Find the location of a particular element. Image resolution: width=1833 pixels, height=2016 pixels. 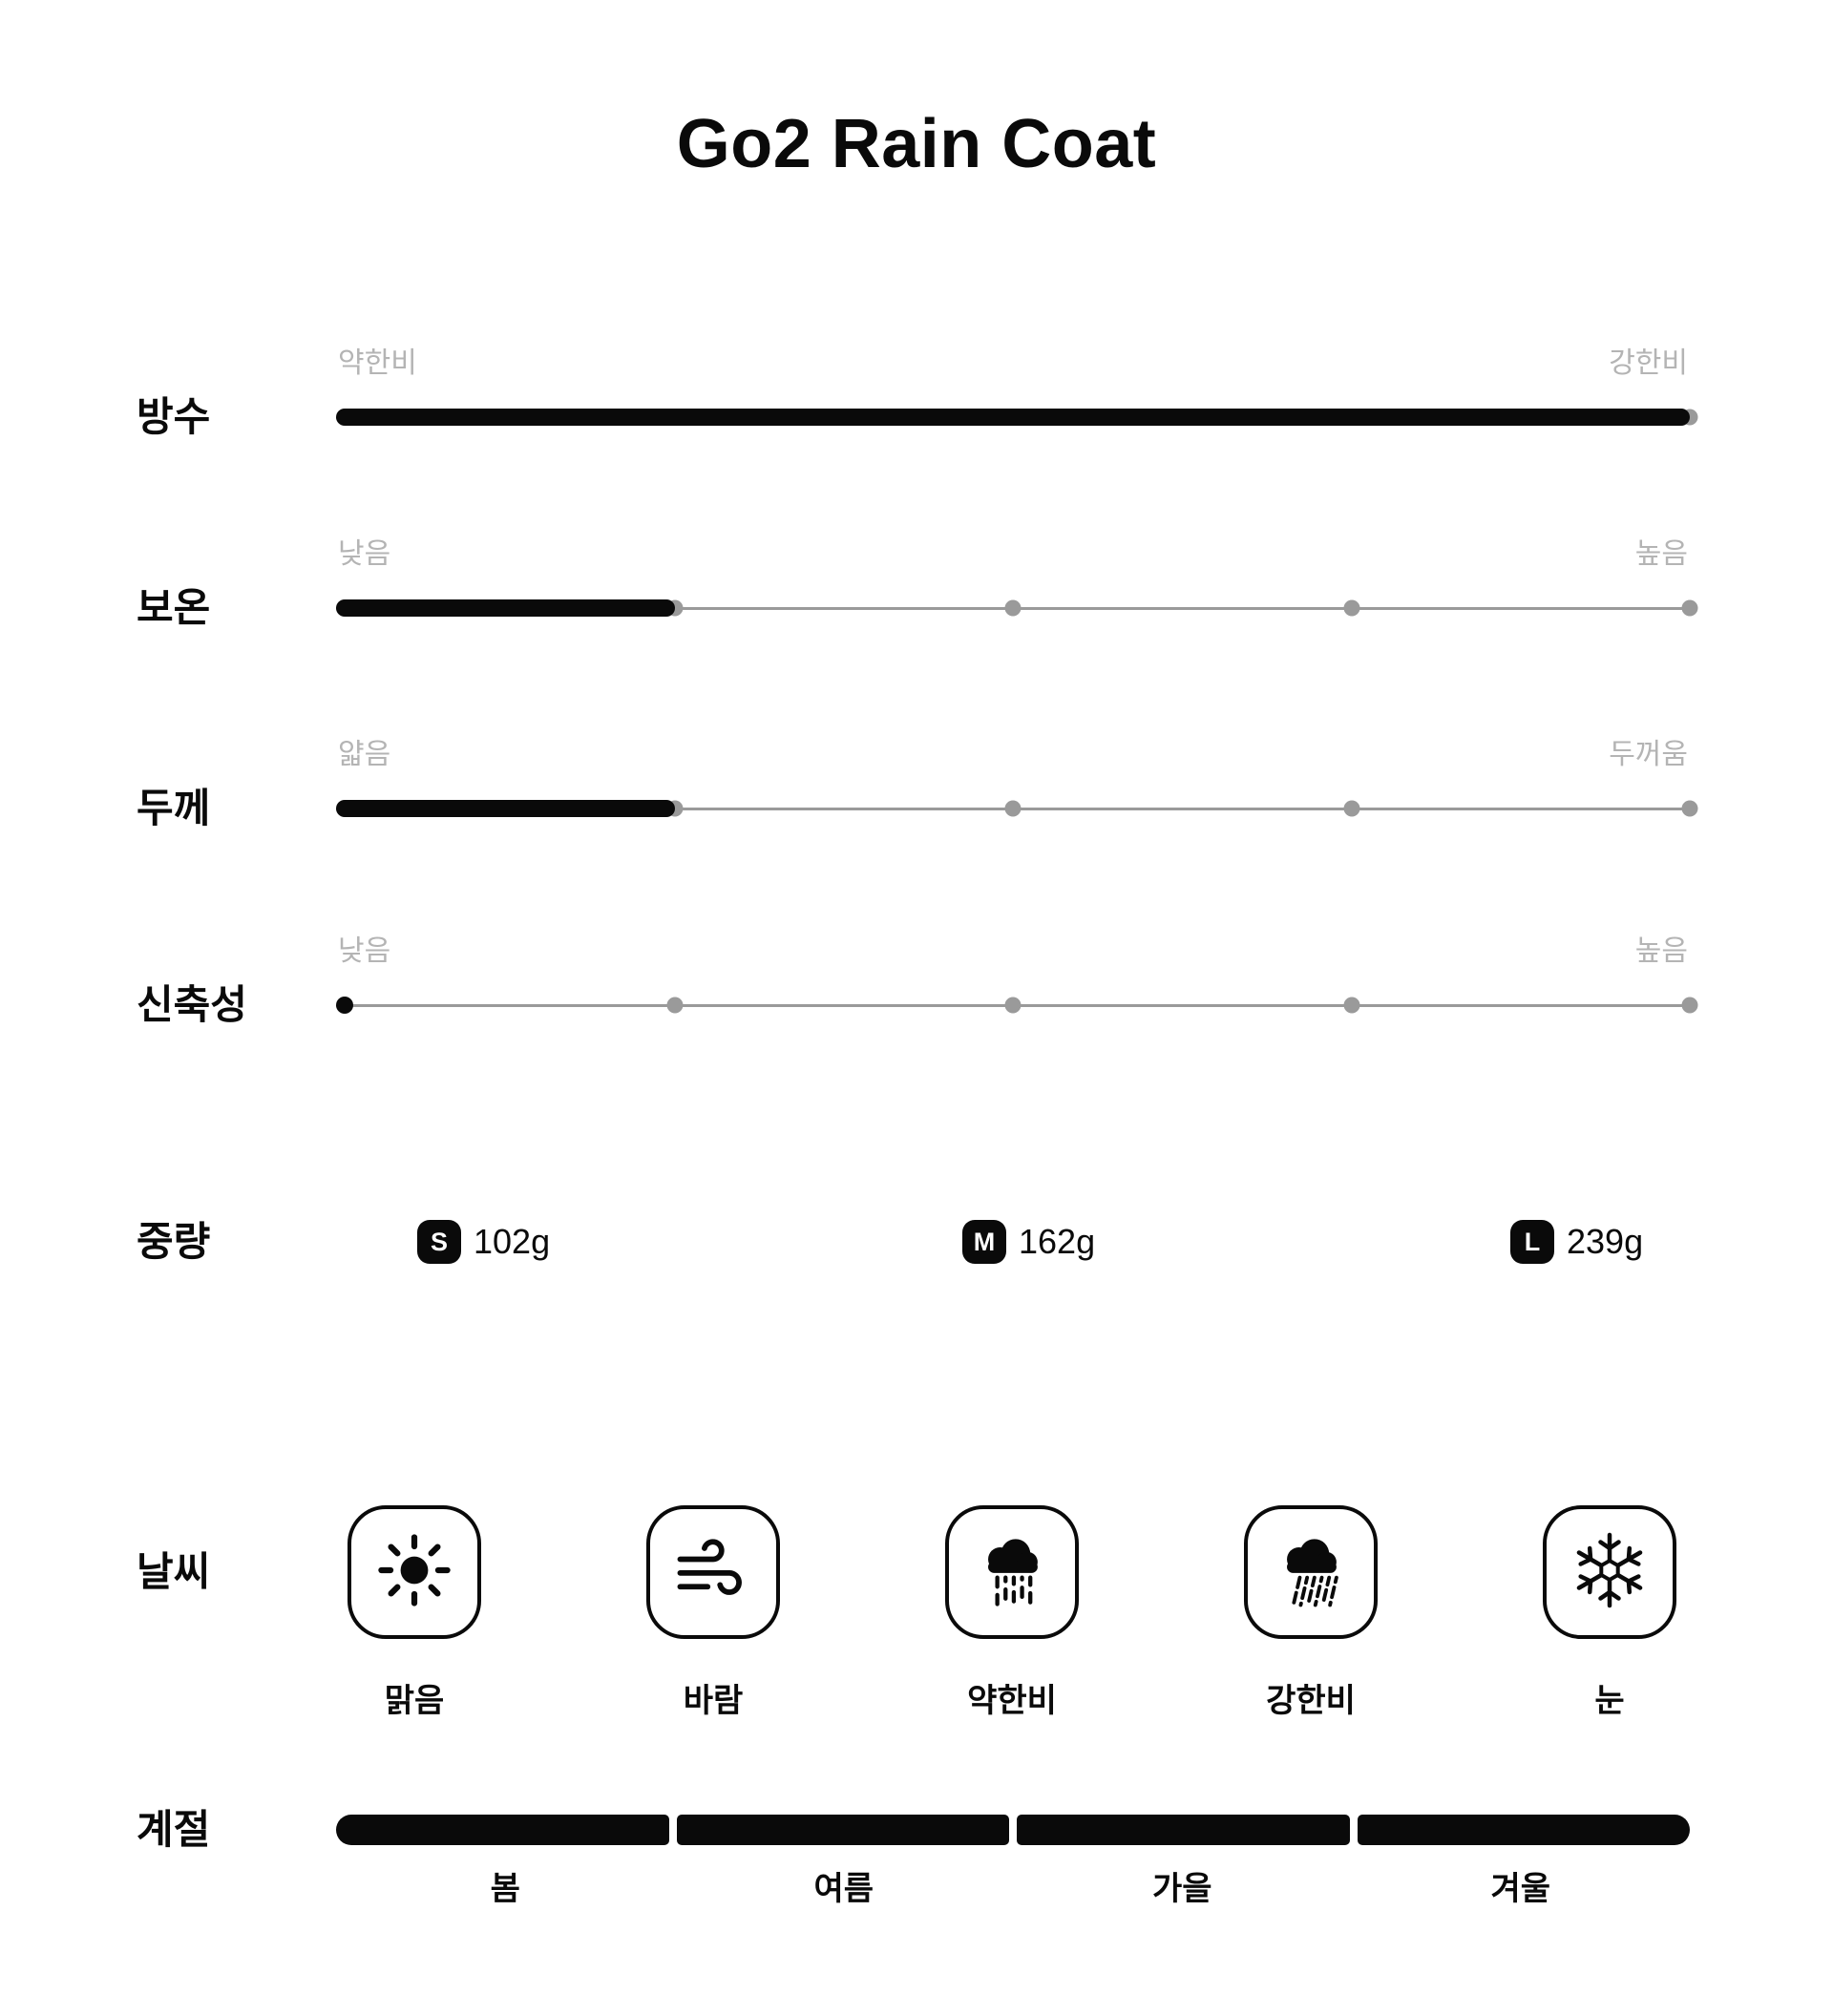

weather-caption-heavy-rain: 강한비 is located at coordinates (1311, 1701).